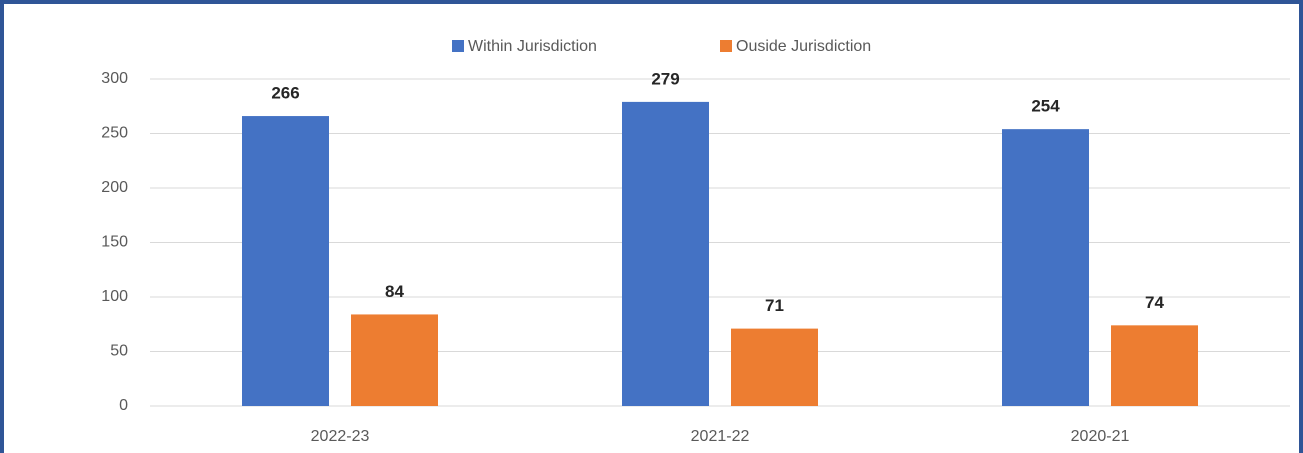 This screenshot has width=1303, height=453. I want to click on x-tick-label: 2022-23, so click(340, 436).